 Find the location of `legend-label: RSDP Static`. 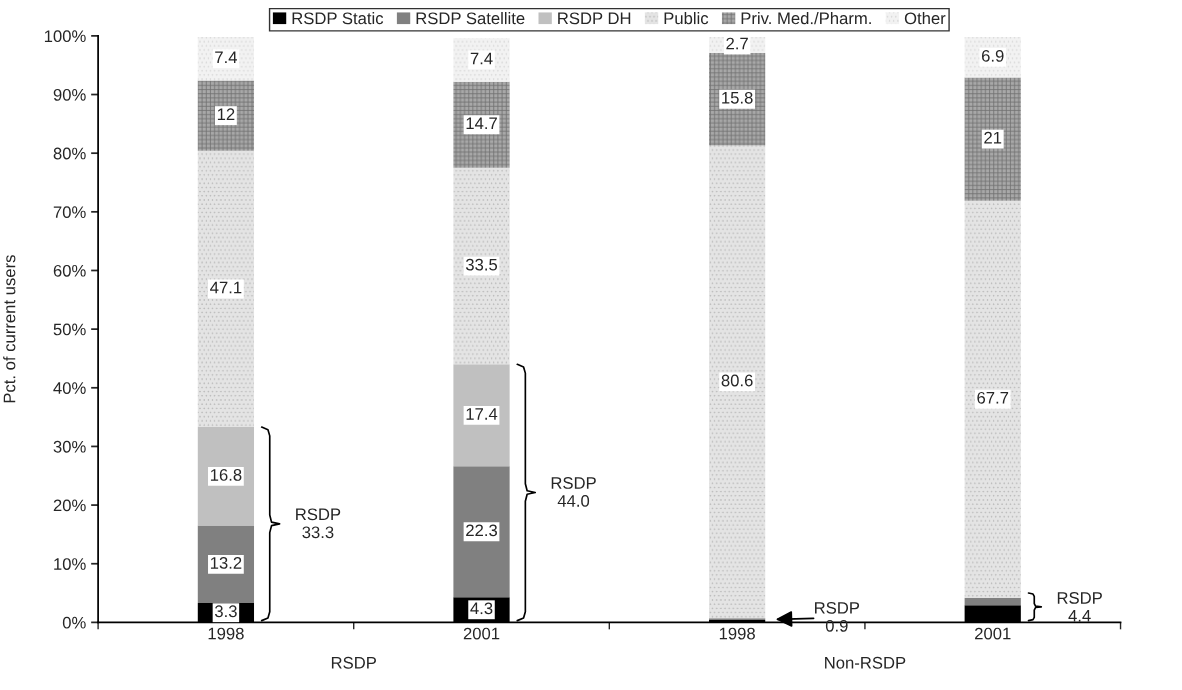

legend-label: RSDP Static is located at coordinates (338, 18).